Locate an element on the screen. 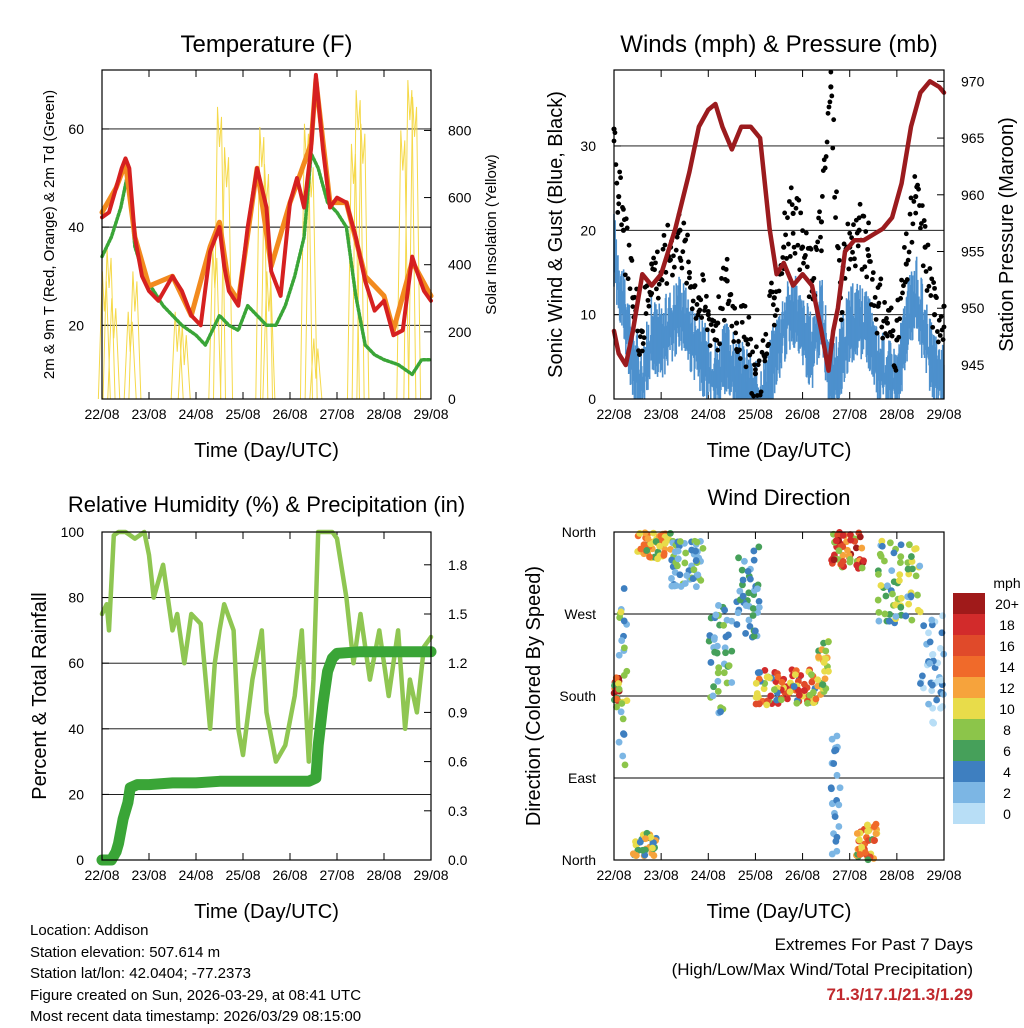 The width and height of the screenshot is (1024, 1028). y2-tick-label: 970 is located at coordinates (973, 81).